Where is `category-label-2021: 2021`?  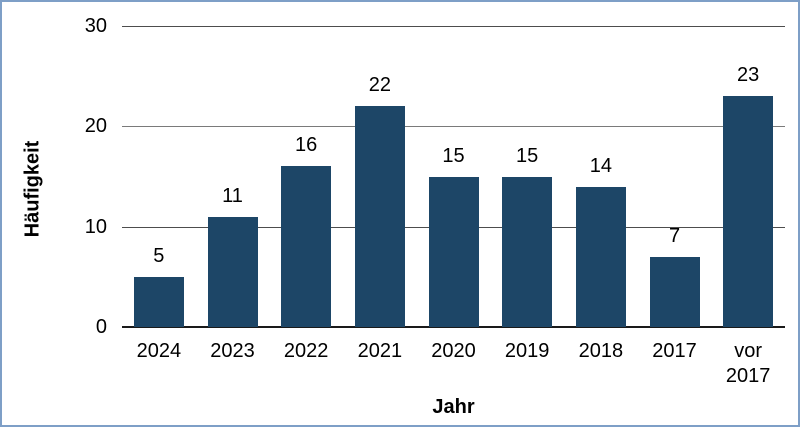 category-label-2021: 2021 is located at coordinates (380, 351).